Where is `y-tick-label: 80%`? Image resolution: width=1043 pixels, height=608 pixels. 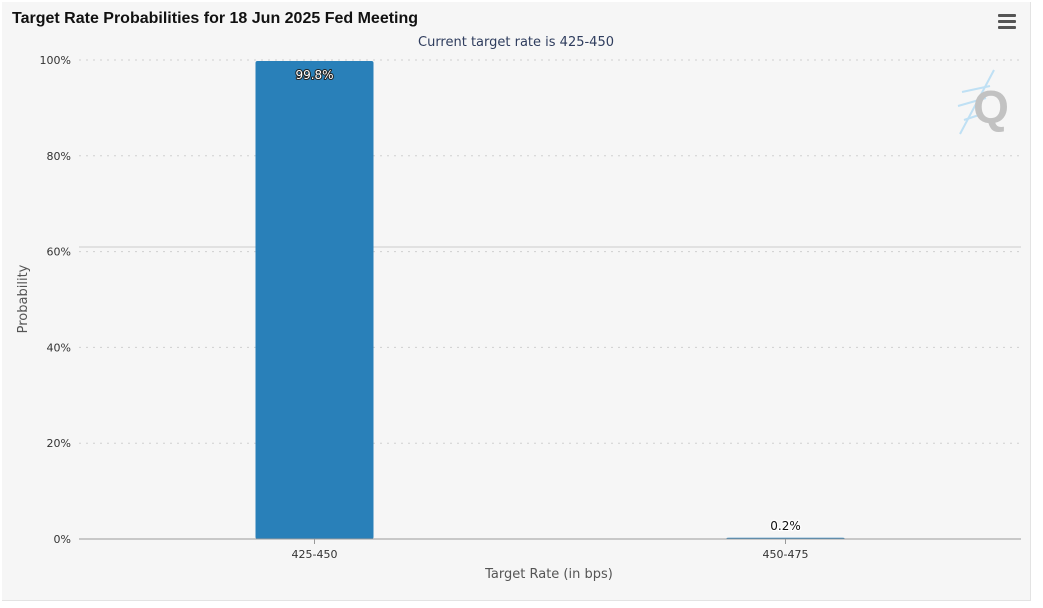
y-tick-label: 80% is located at coordinates (59, 156).